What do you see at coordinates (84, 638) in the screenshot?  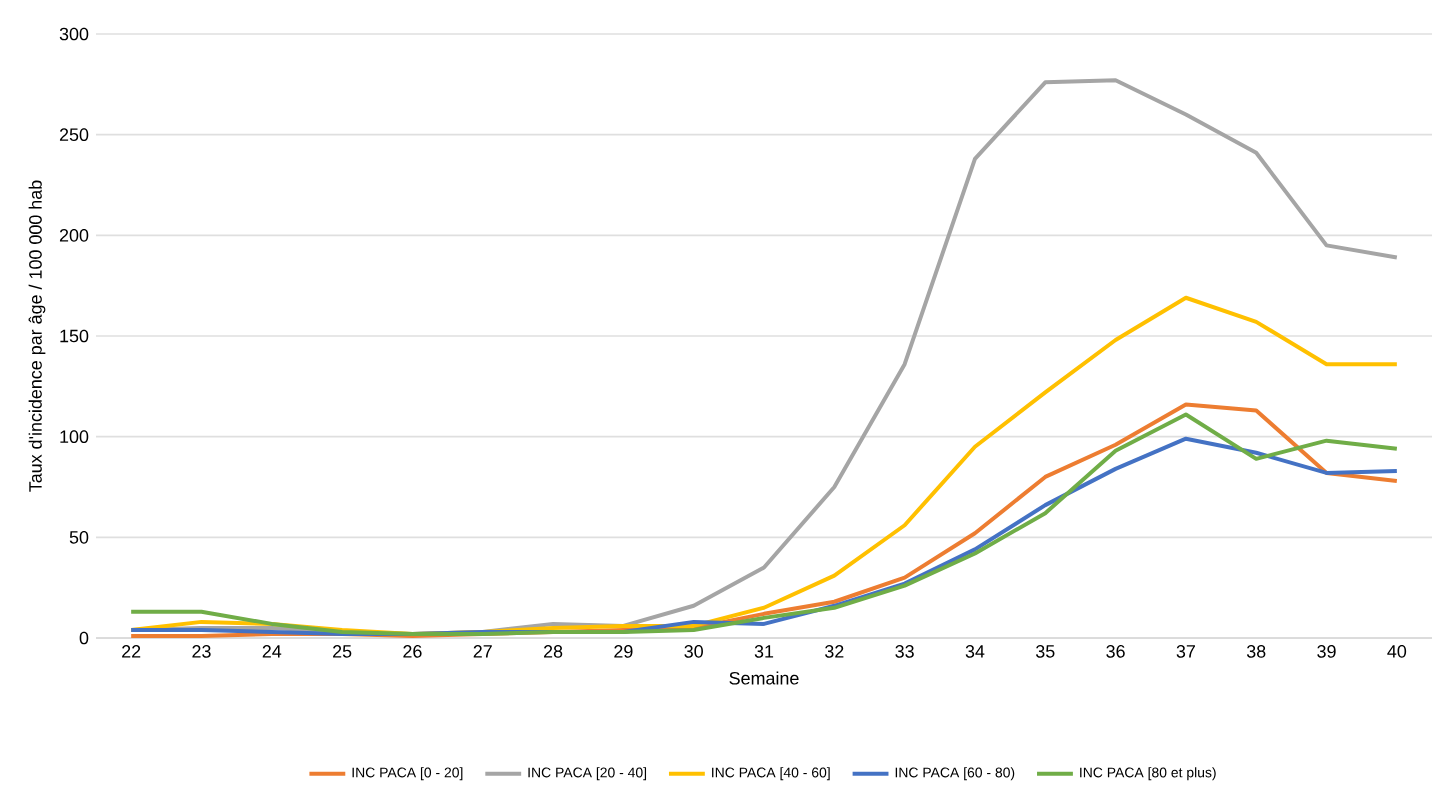 I see `y-tick-label: 0` at bounding box center [84, 638].